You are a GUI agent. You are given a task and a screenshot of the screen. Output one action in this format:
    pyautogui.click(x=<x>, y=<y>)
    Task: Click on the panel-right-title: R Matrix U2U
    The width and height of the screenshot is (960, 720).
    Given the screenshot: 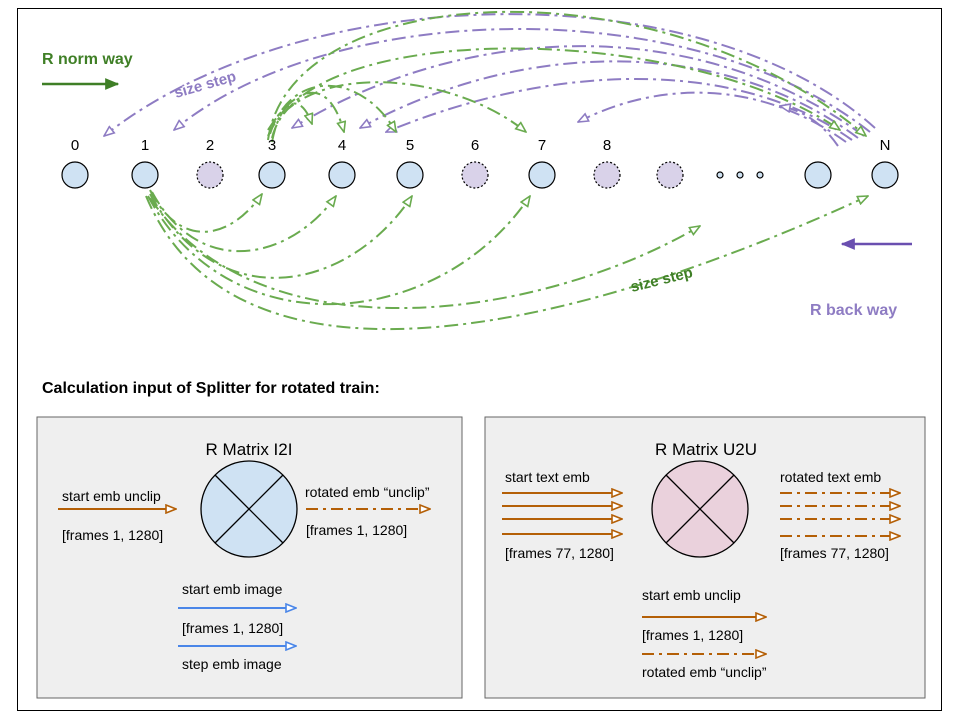 What is the action you would take?
    pyautogui.click(x=706, y=449)
    